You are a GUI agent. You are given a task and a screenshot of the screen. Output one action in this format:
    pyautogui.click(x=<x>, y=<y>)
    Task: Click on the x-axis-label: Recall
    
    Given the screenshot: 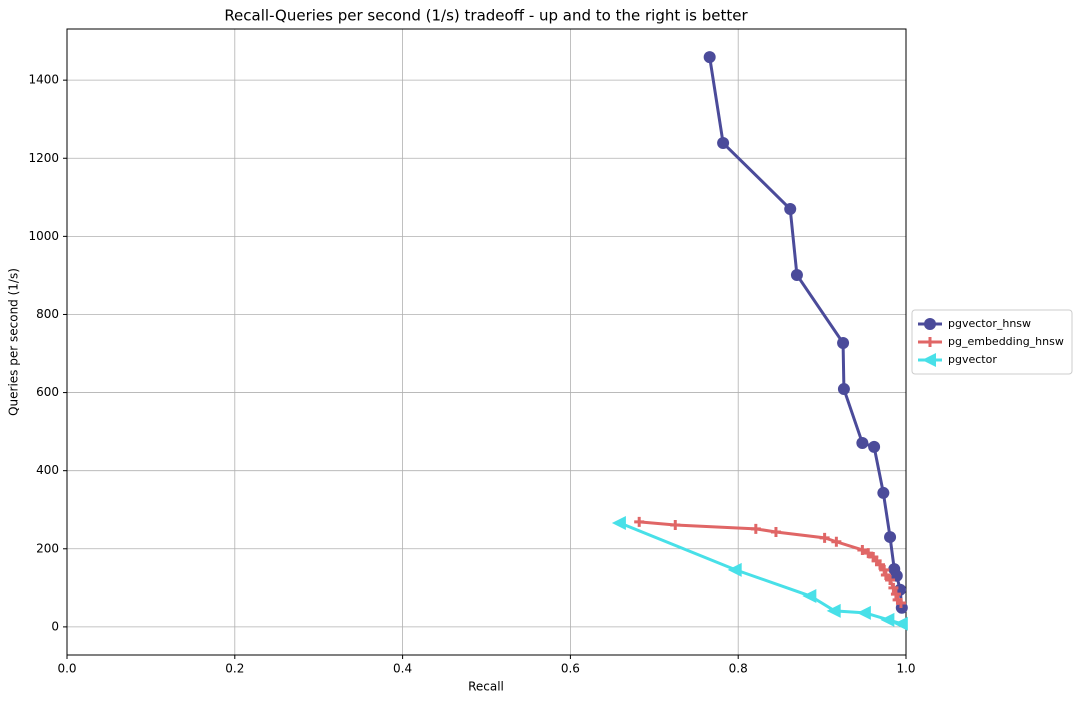 What is the action you would take?
    pyautogui.click(x=486, y=687)
    